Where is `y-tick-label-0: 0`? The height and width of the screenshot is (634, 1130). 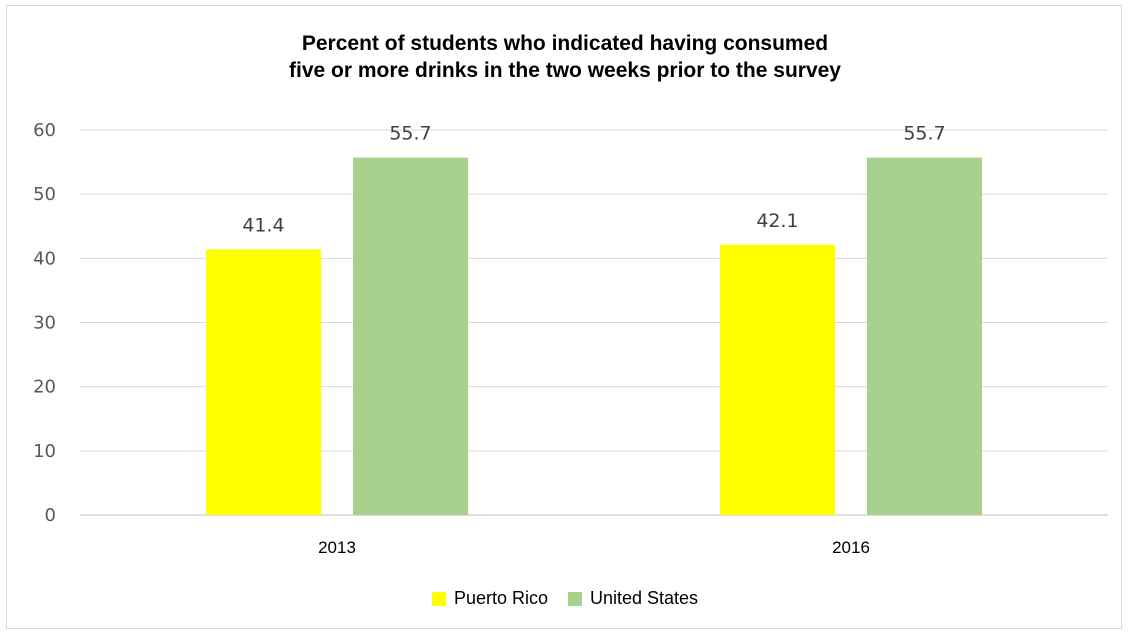 y-tick-label-0: 0 is located at coordinates (50, 515).